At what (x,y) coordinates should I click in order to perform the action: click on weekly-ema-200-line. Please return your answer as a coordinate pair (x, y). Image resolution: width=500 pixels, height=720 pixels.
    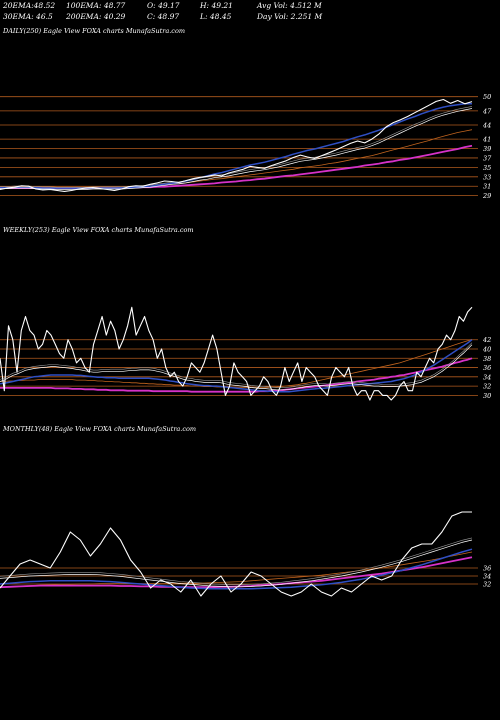
    Looking at the image, I should click on (236, 375).